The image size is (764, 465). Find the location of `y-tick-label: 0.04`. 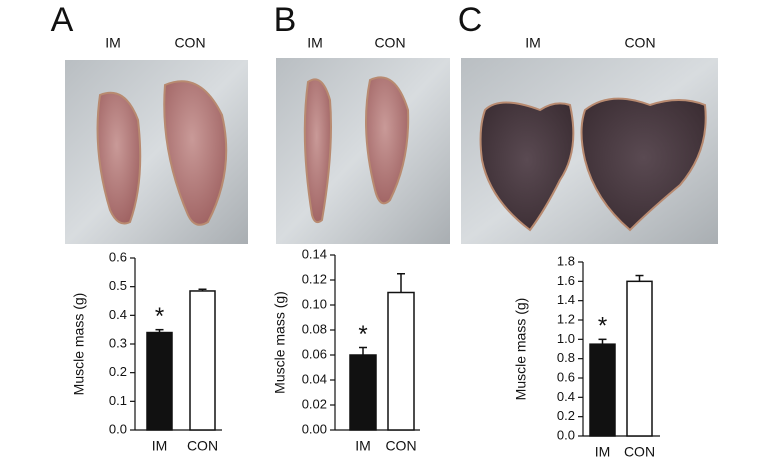

y-tick-label: 0.04 is located at coordinates (314, 378).